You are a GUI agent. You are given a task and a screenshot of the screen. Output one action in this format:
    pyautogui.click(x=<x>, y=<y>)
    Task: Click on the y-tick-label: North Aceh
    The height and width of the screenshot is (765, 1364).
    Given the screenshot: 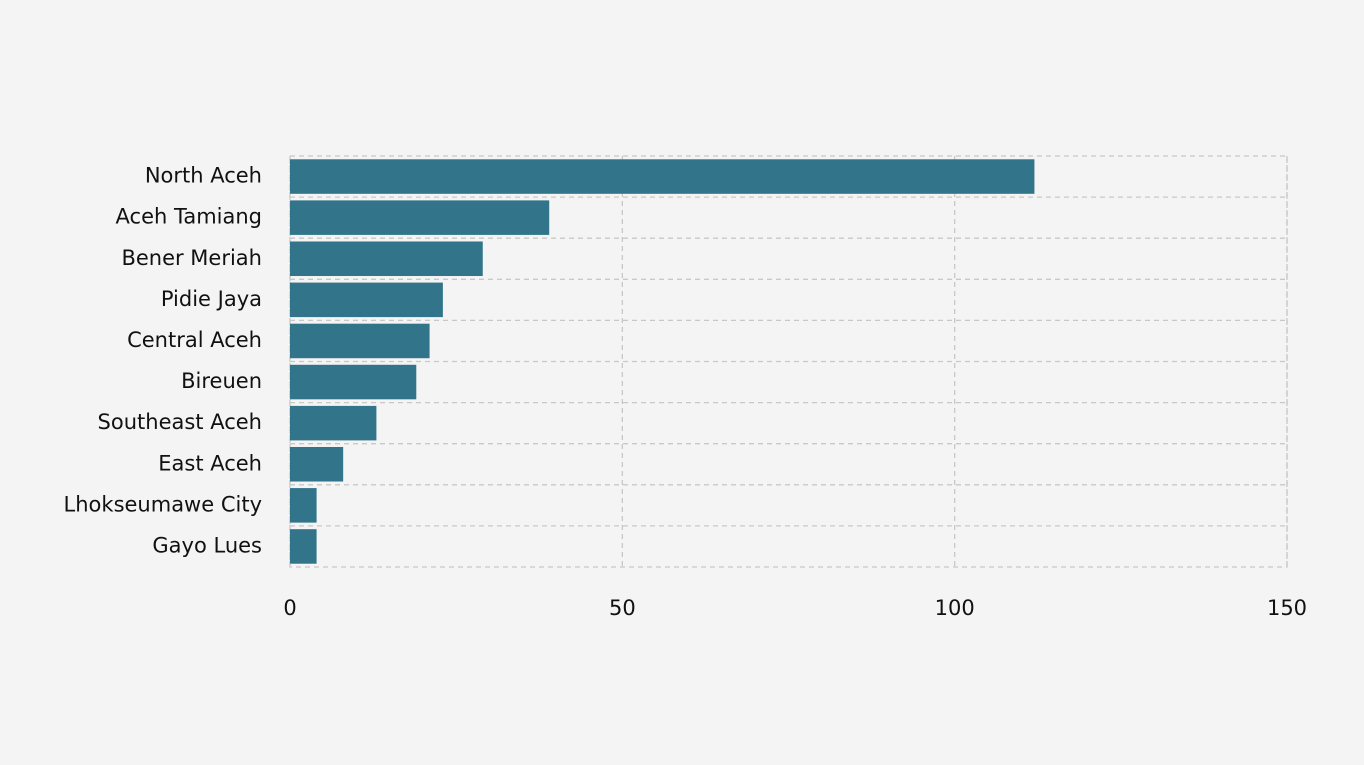 What is the action you would take?
    pyautogui.click(x=203, y=176)
    